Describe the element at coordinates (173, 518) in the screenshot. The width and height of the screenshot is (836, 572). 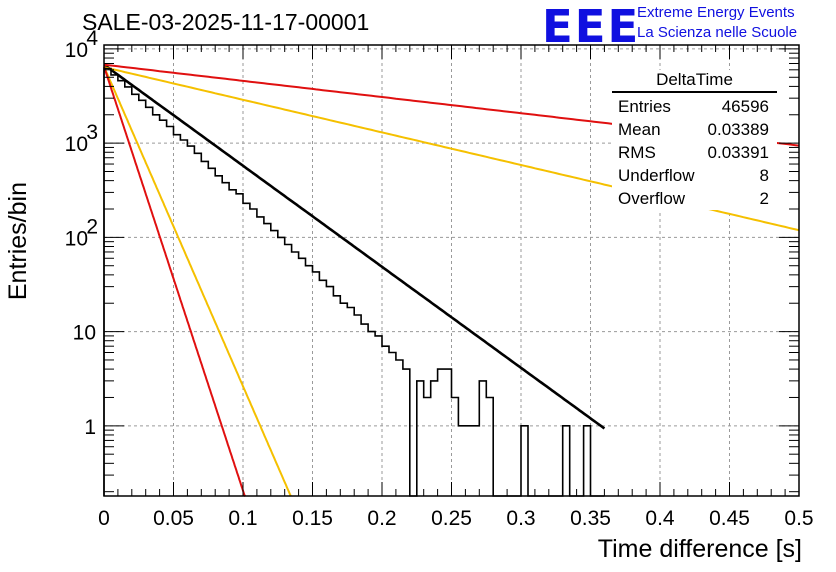
I see `x-tick-label: 0.05` at that location.